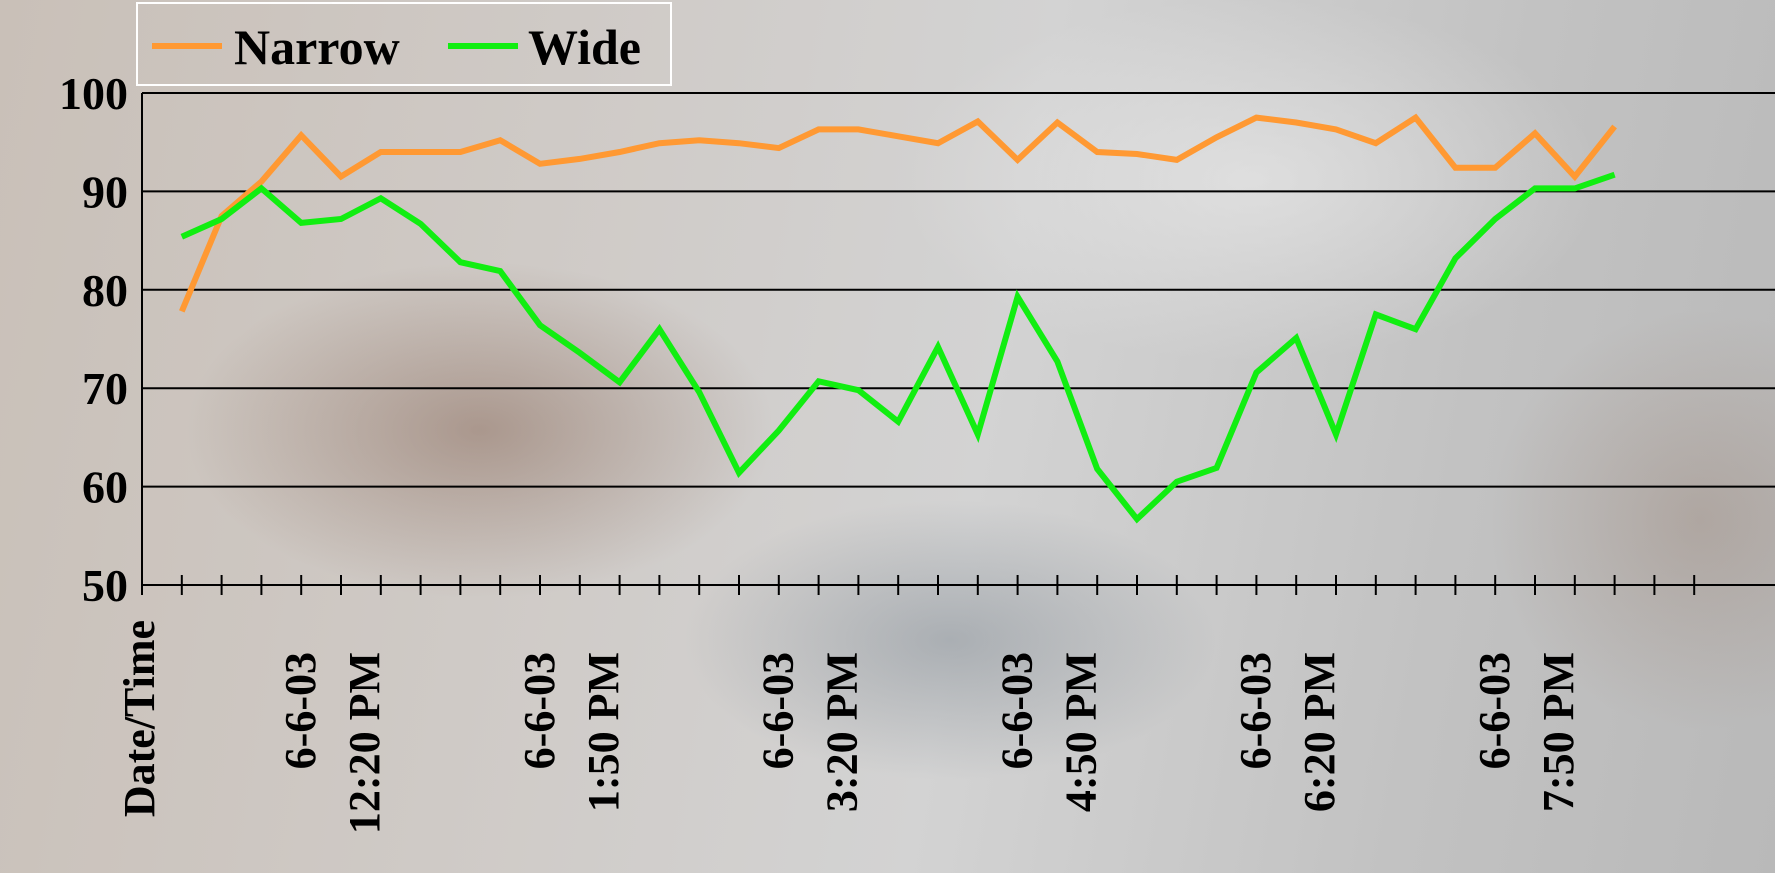  I want to click on x-tick-label: 6-6-03 6:20 PM, so click(1287, 732).